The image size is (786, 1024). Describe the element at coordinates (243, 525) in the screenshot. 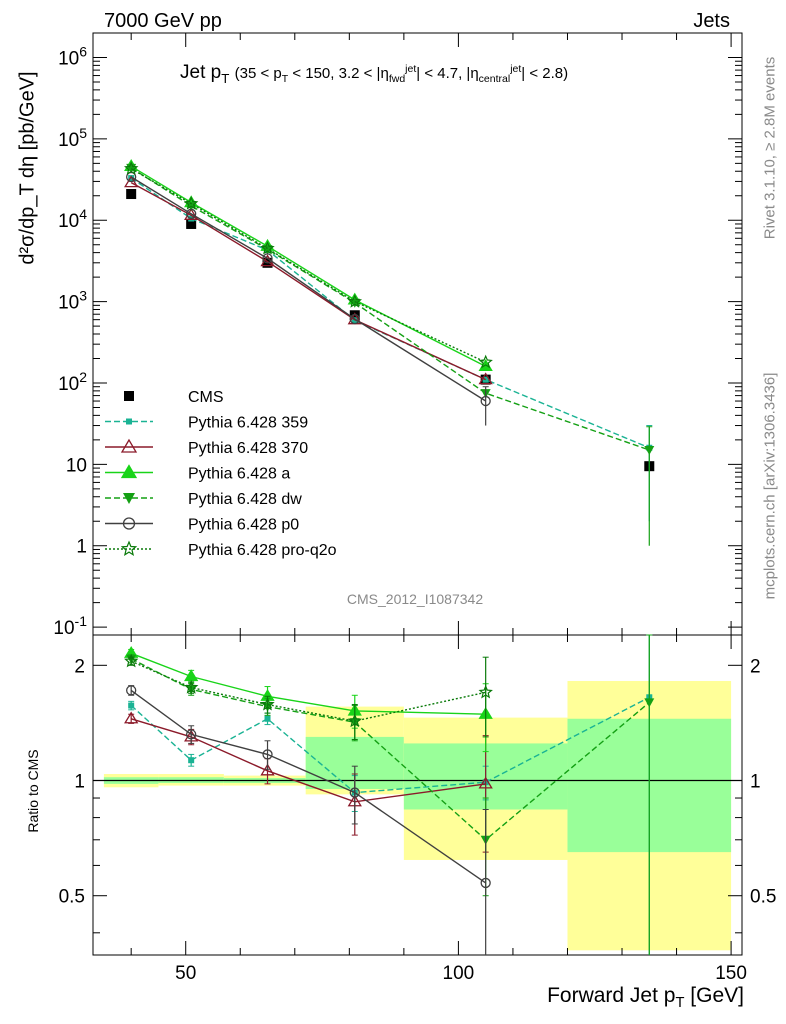

I see `legend-label-pp0: Pythia 6.428 p0` at that location.